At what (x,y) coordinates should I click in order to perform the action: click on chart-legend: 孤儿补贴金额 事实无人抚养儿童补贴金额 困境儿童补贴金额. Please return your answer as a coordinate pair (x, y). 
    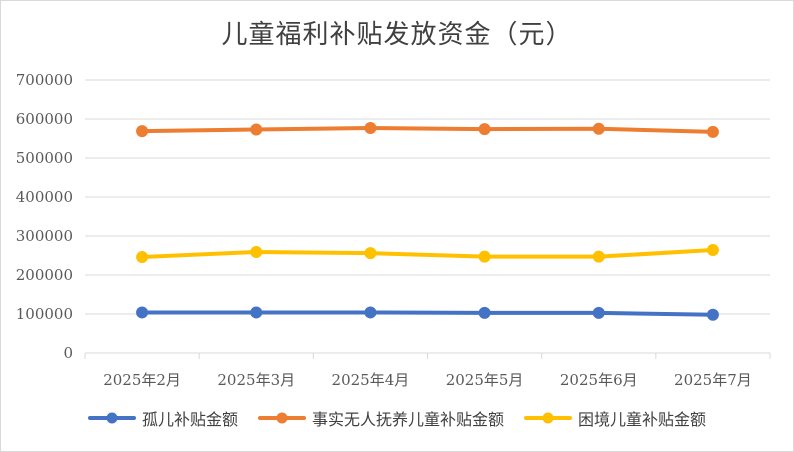
    Looking at the image, I should click on (397, 418).